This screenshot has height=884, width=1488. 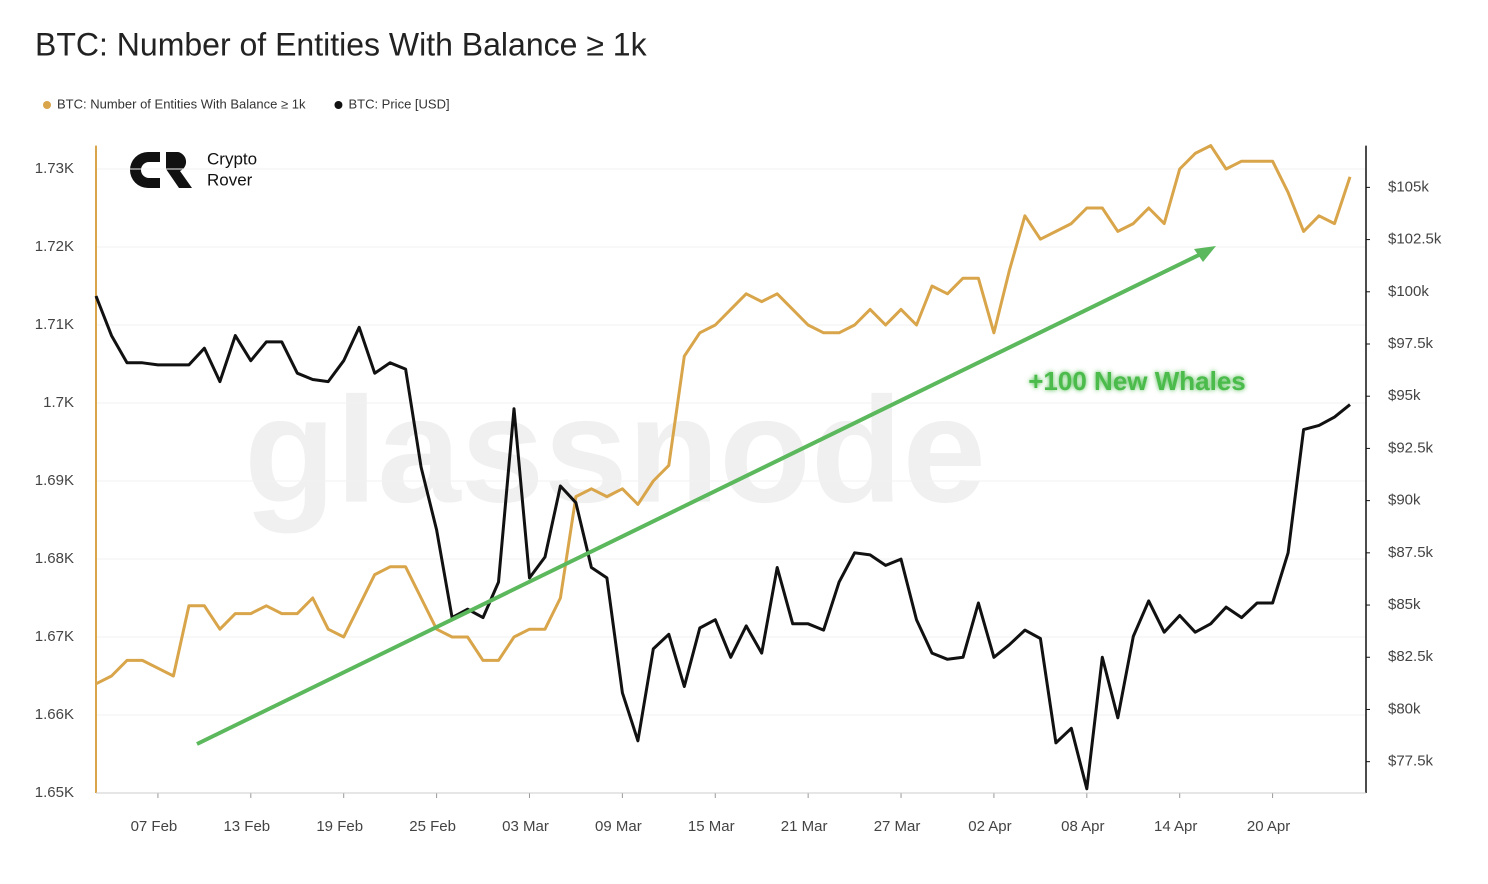 I want to click on y2-tick-label: $85k, so click(x=1404, y=604).